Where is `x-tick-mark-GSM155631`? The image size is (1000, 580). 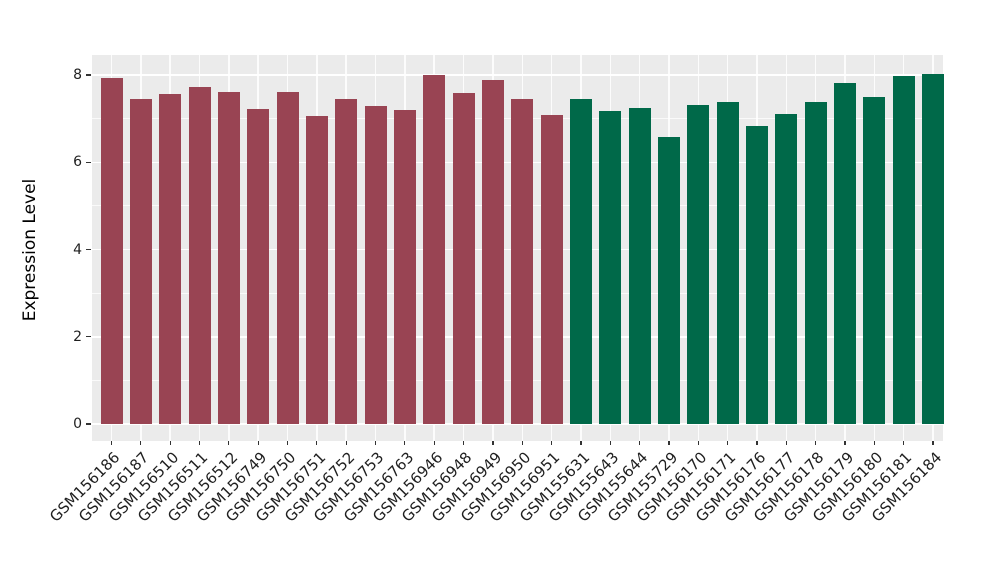
x-tick-mark-GSM155631 is located at coordinates (581, 443).